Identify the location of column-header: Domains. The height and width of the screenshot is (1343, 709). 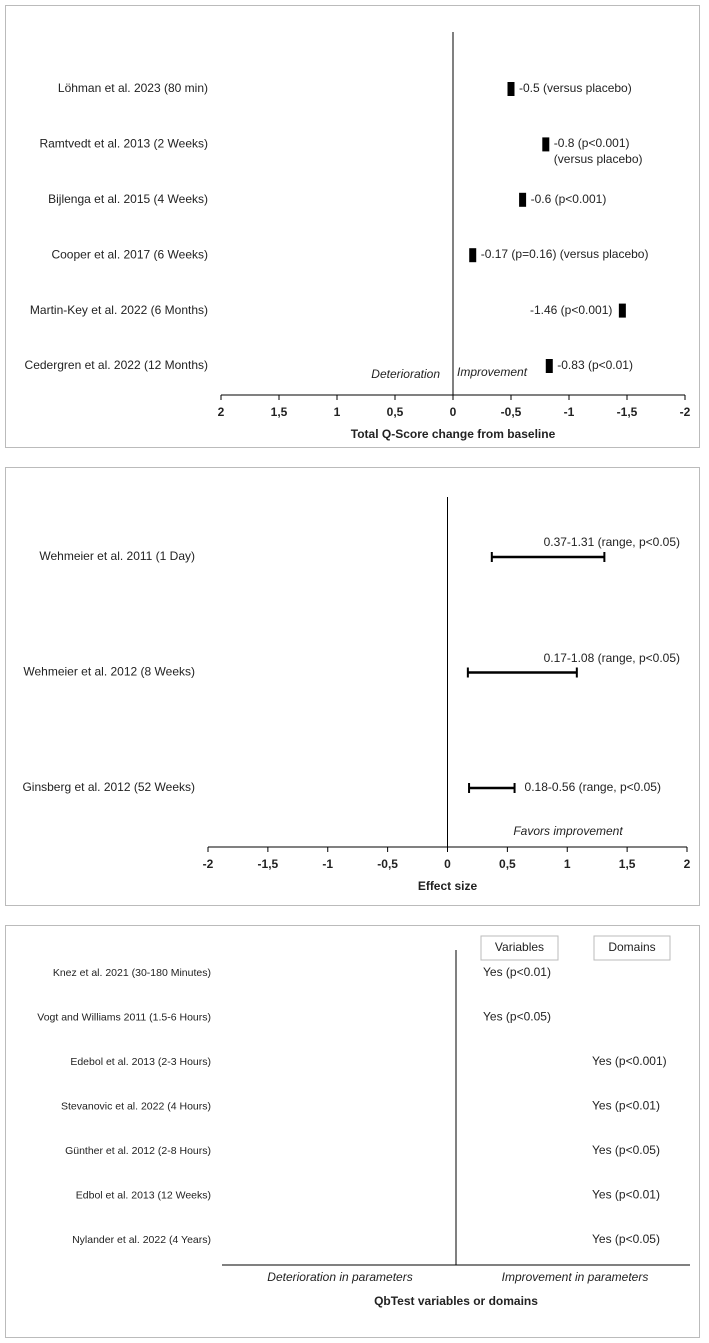
(631, 947).